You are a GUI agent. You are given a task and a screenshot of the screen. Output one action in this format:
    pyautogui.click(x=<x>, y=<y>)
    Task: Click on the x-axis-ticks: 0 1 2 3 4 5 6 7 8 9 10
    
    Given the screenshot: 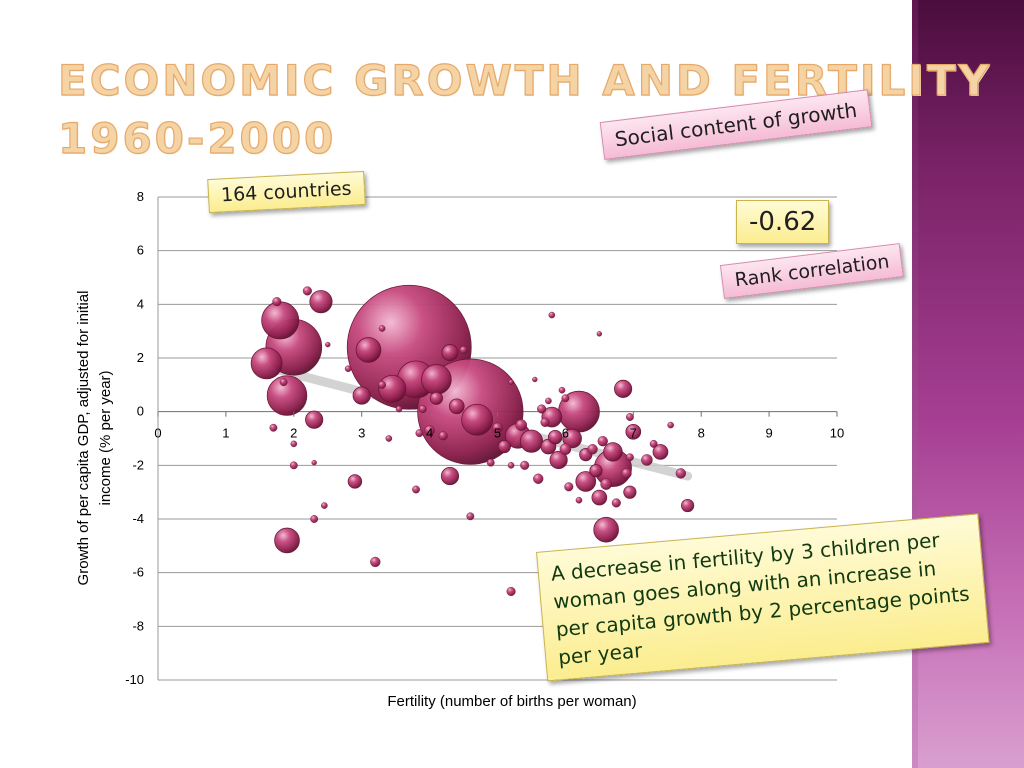 What is the action you would take?
    pyautogui.click(x=499, y=426)
    